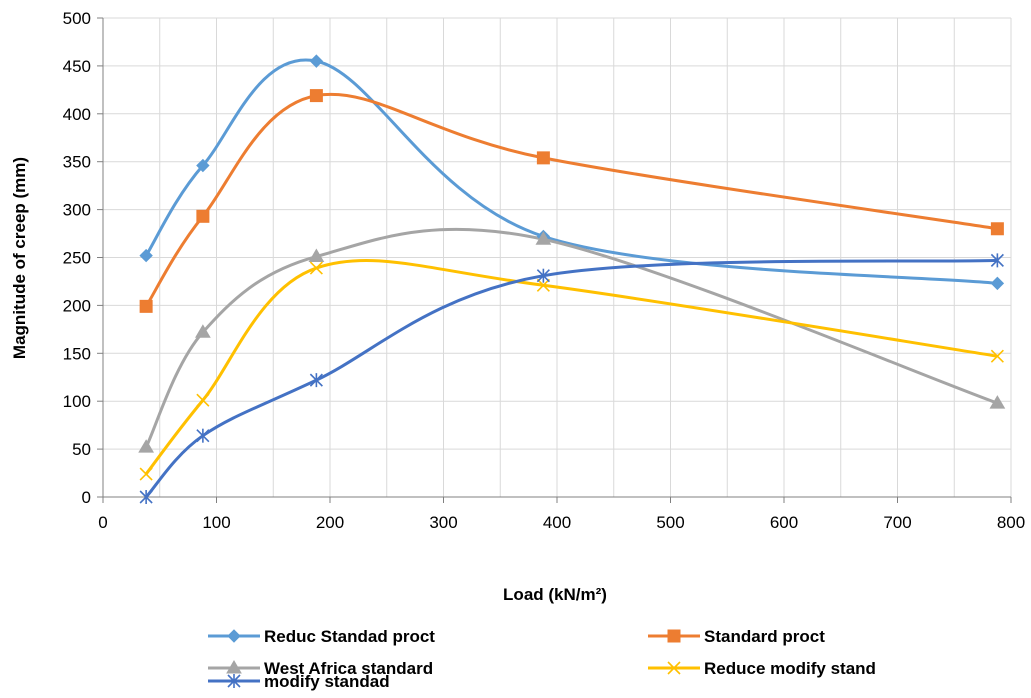  I want to click on legend-item-2: Standard proct, so click(736, 636).